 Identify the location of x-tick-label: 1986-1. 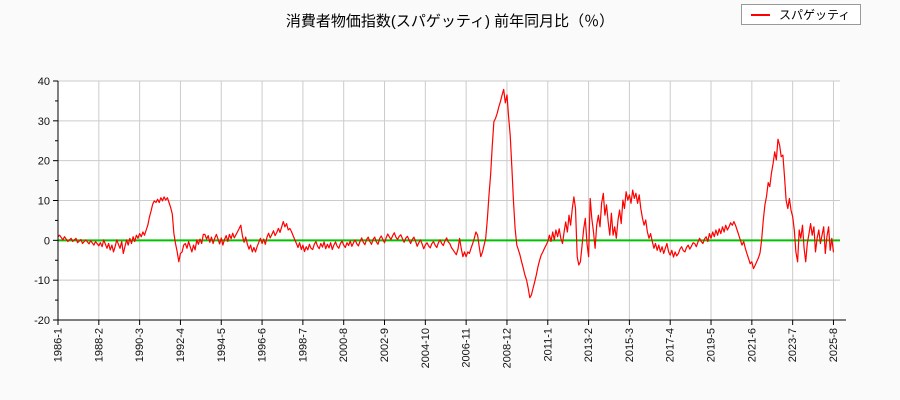
(59, 345).